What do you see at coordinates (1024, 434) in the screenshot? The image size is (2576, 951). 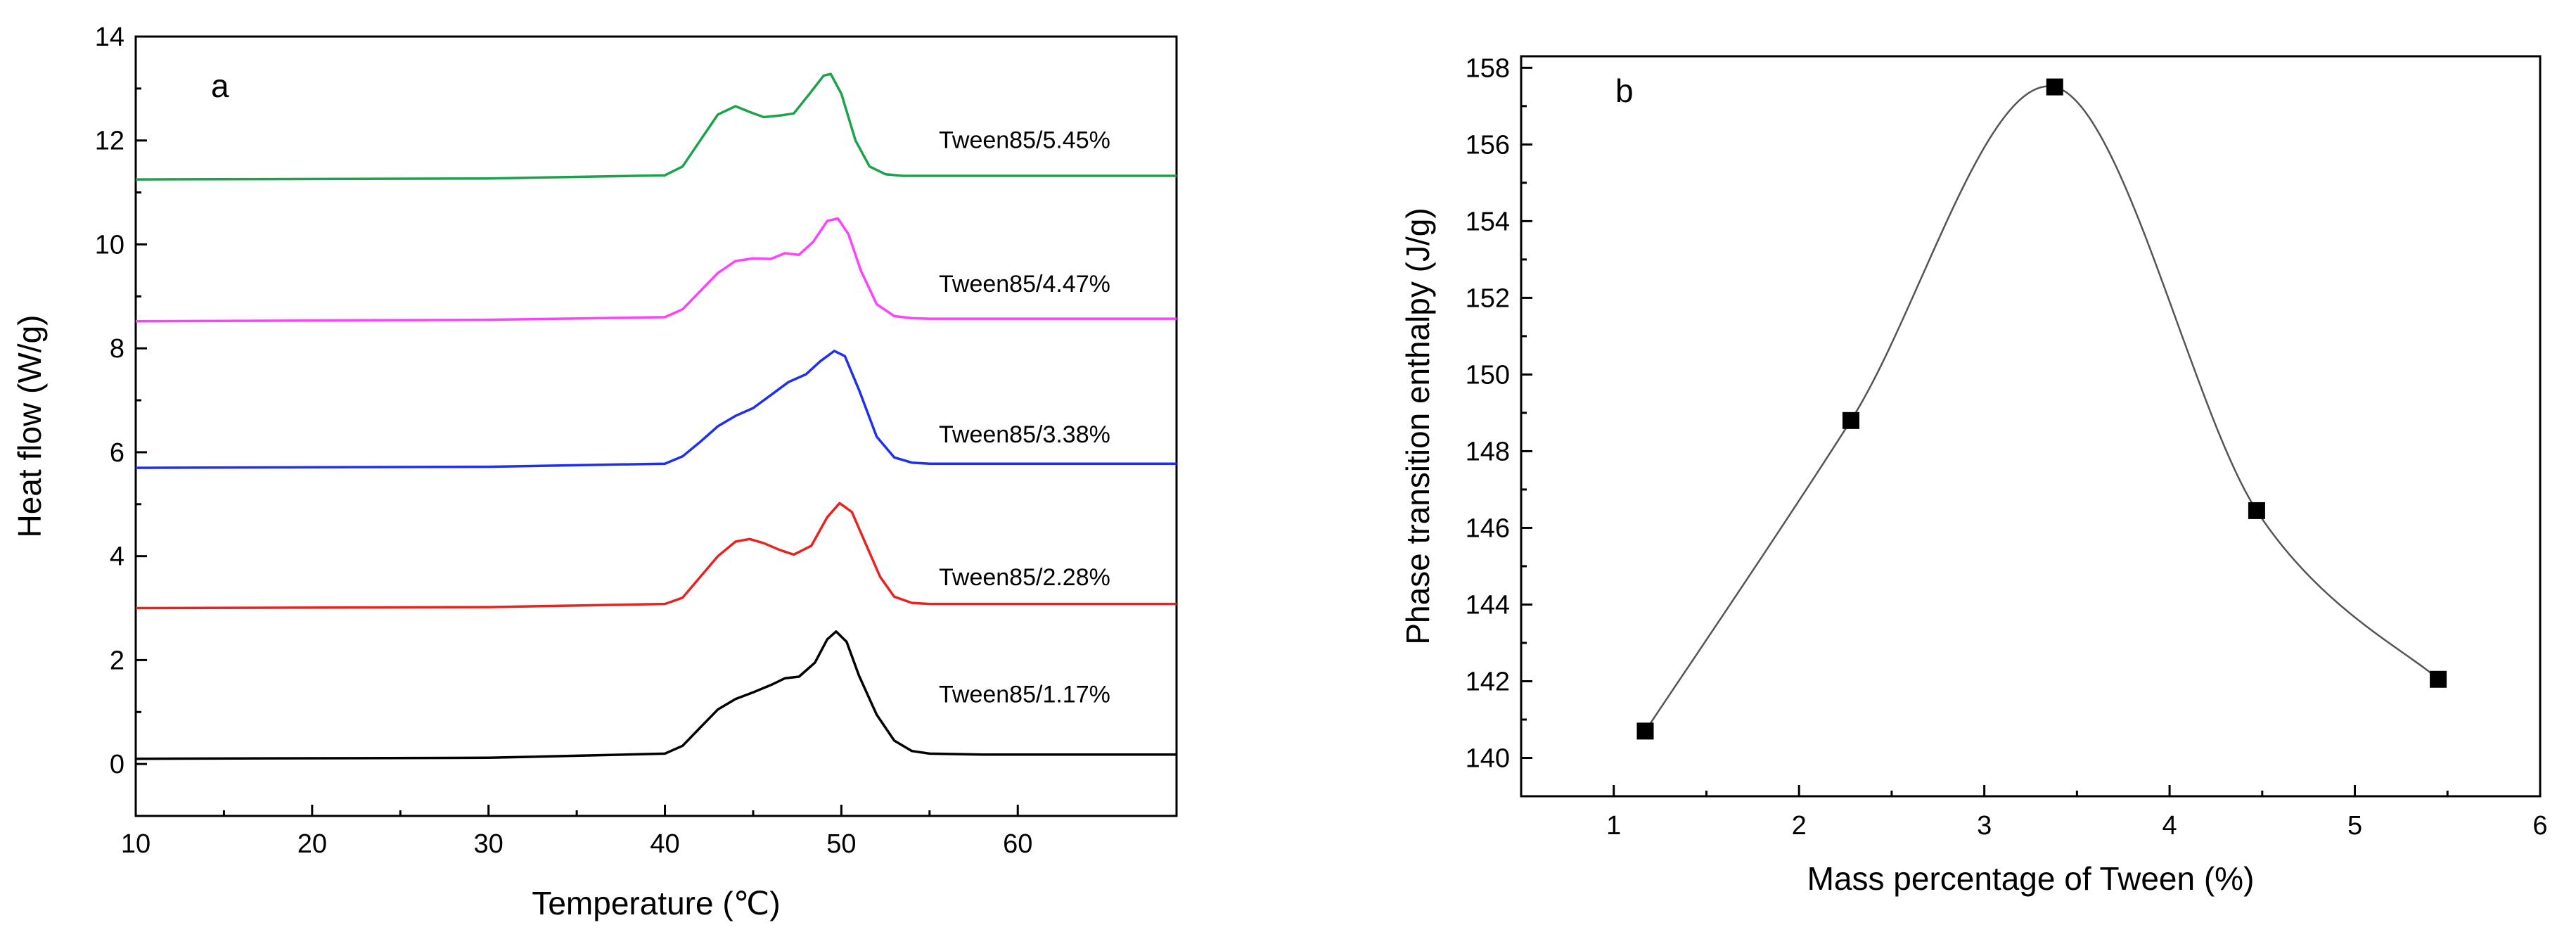 I see `curve-label: Tween85/3.38%` at bounding box center [1024, 434].